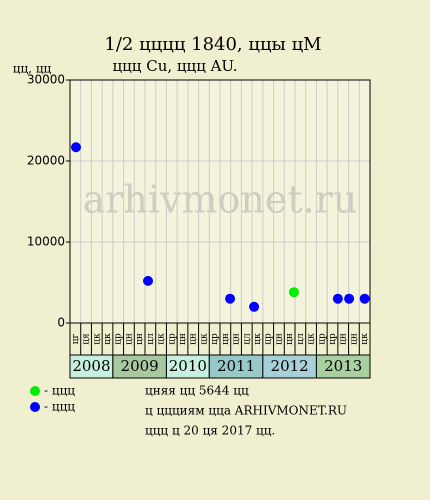  Describe the element at coordinates (46, 161) in the screenshot. I see `y-tick-label: 20000` at that location.